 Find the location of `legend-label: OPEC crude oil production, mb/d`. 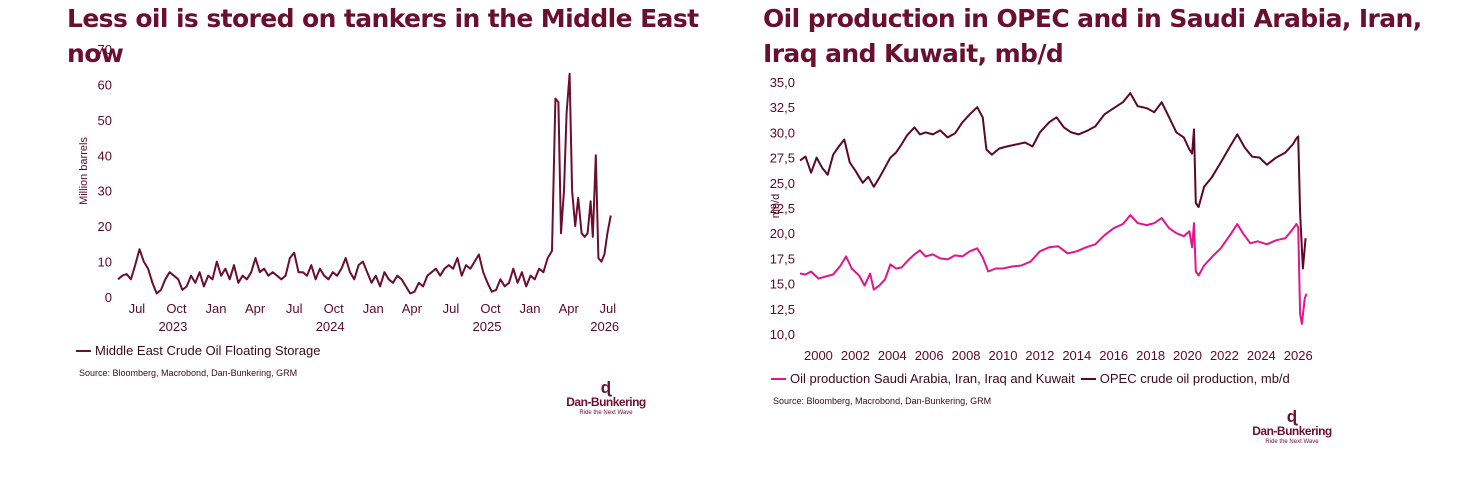

legend-label: OPEC crude oil production, mb/d is located at coordinates (1194, 378).